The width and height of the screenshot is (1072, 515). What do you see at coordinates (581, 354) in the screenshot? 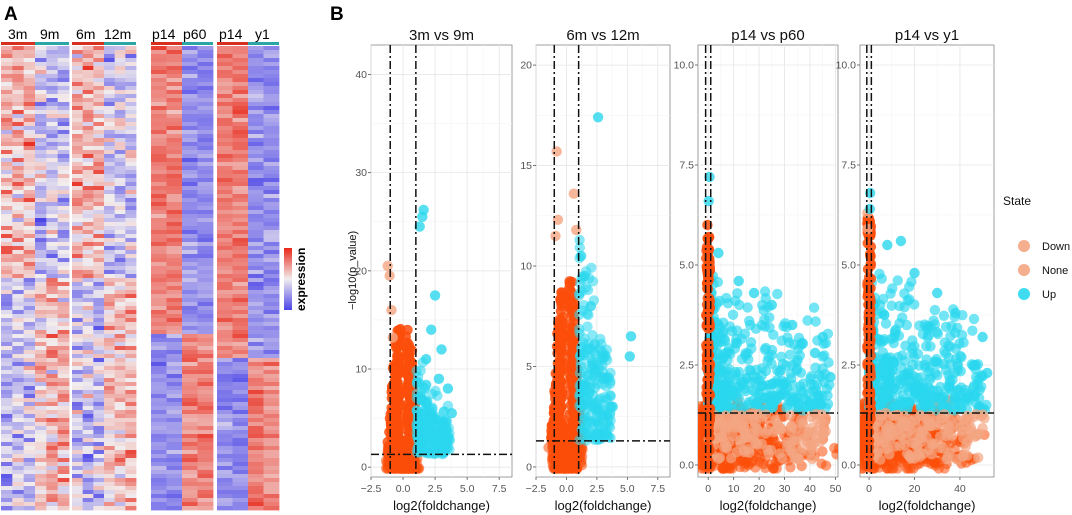
I see `point-up` at bounding box center [581, 354].